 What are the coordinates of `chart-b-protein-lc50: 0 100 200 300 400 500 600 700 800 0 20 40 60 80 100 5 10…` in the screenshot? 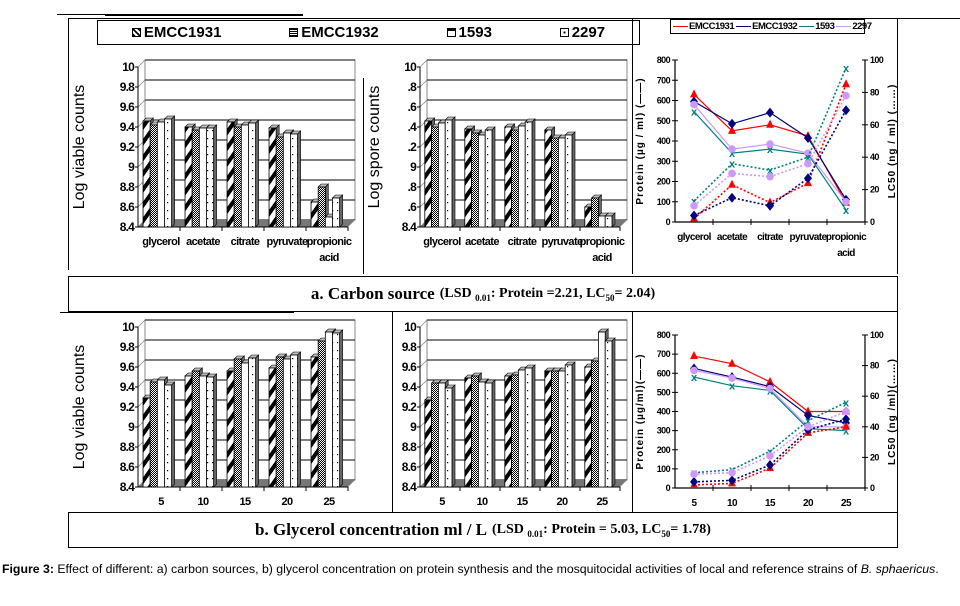 It's located at (766, 419).